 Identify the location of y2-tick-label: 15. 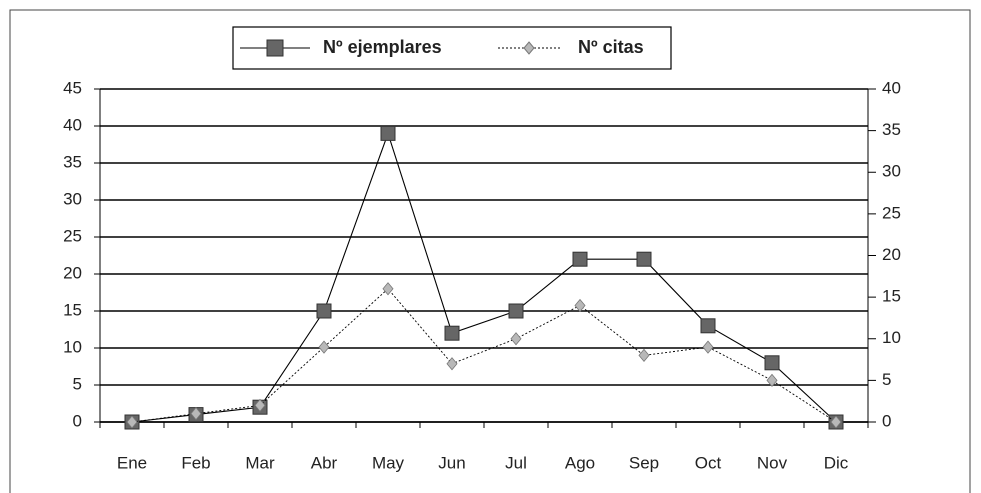
(891, 296).